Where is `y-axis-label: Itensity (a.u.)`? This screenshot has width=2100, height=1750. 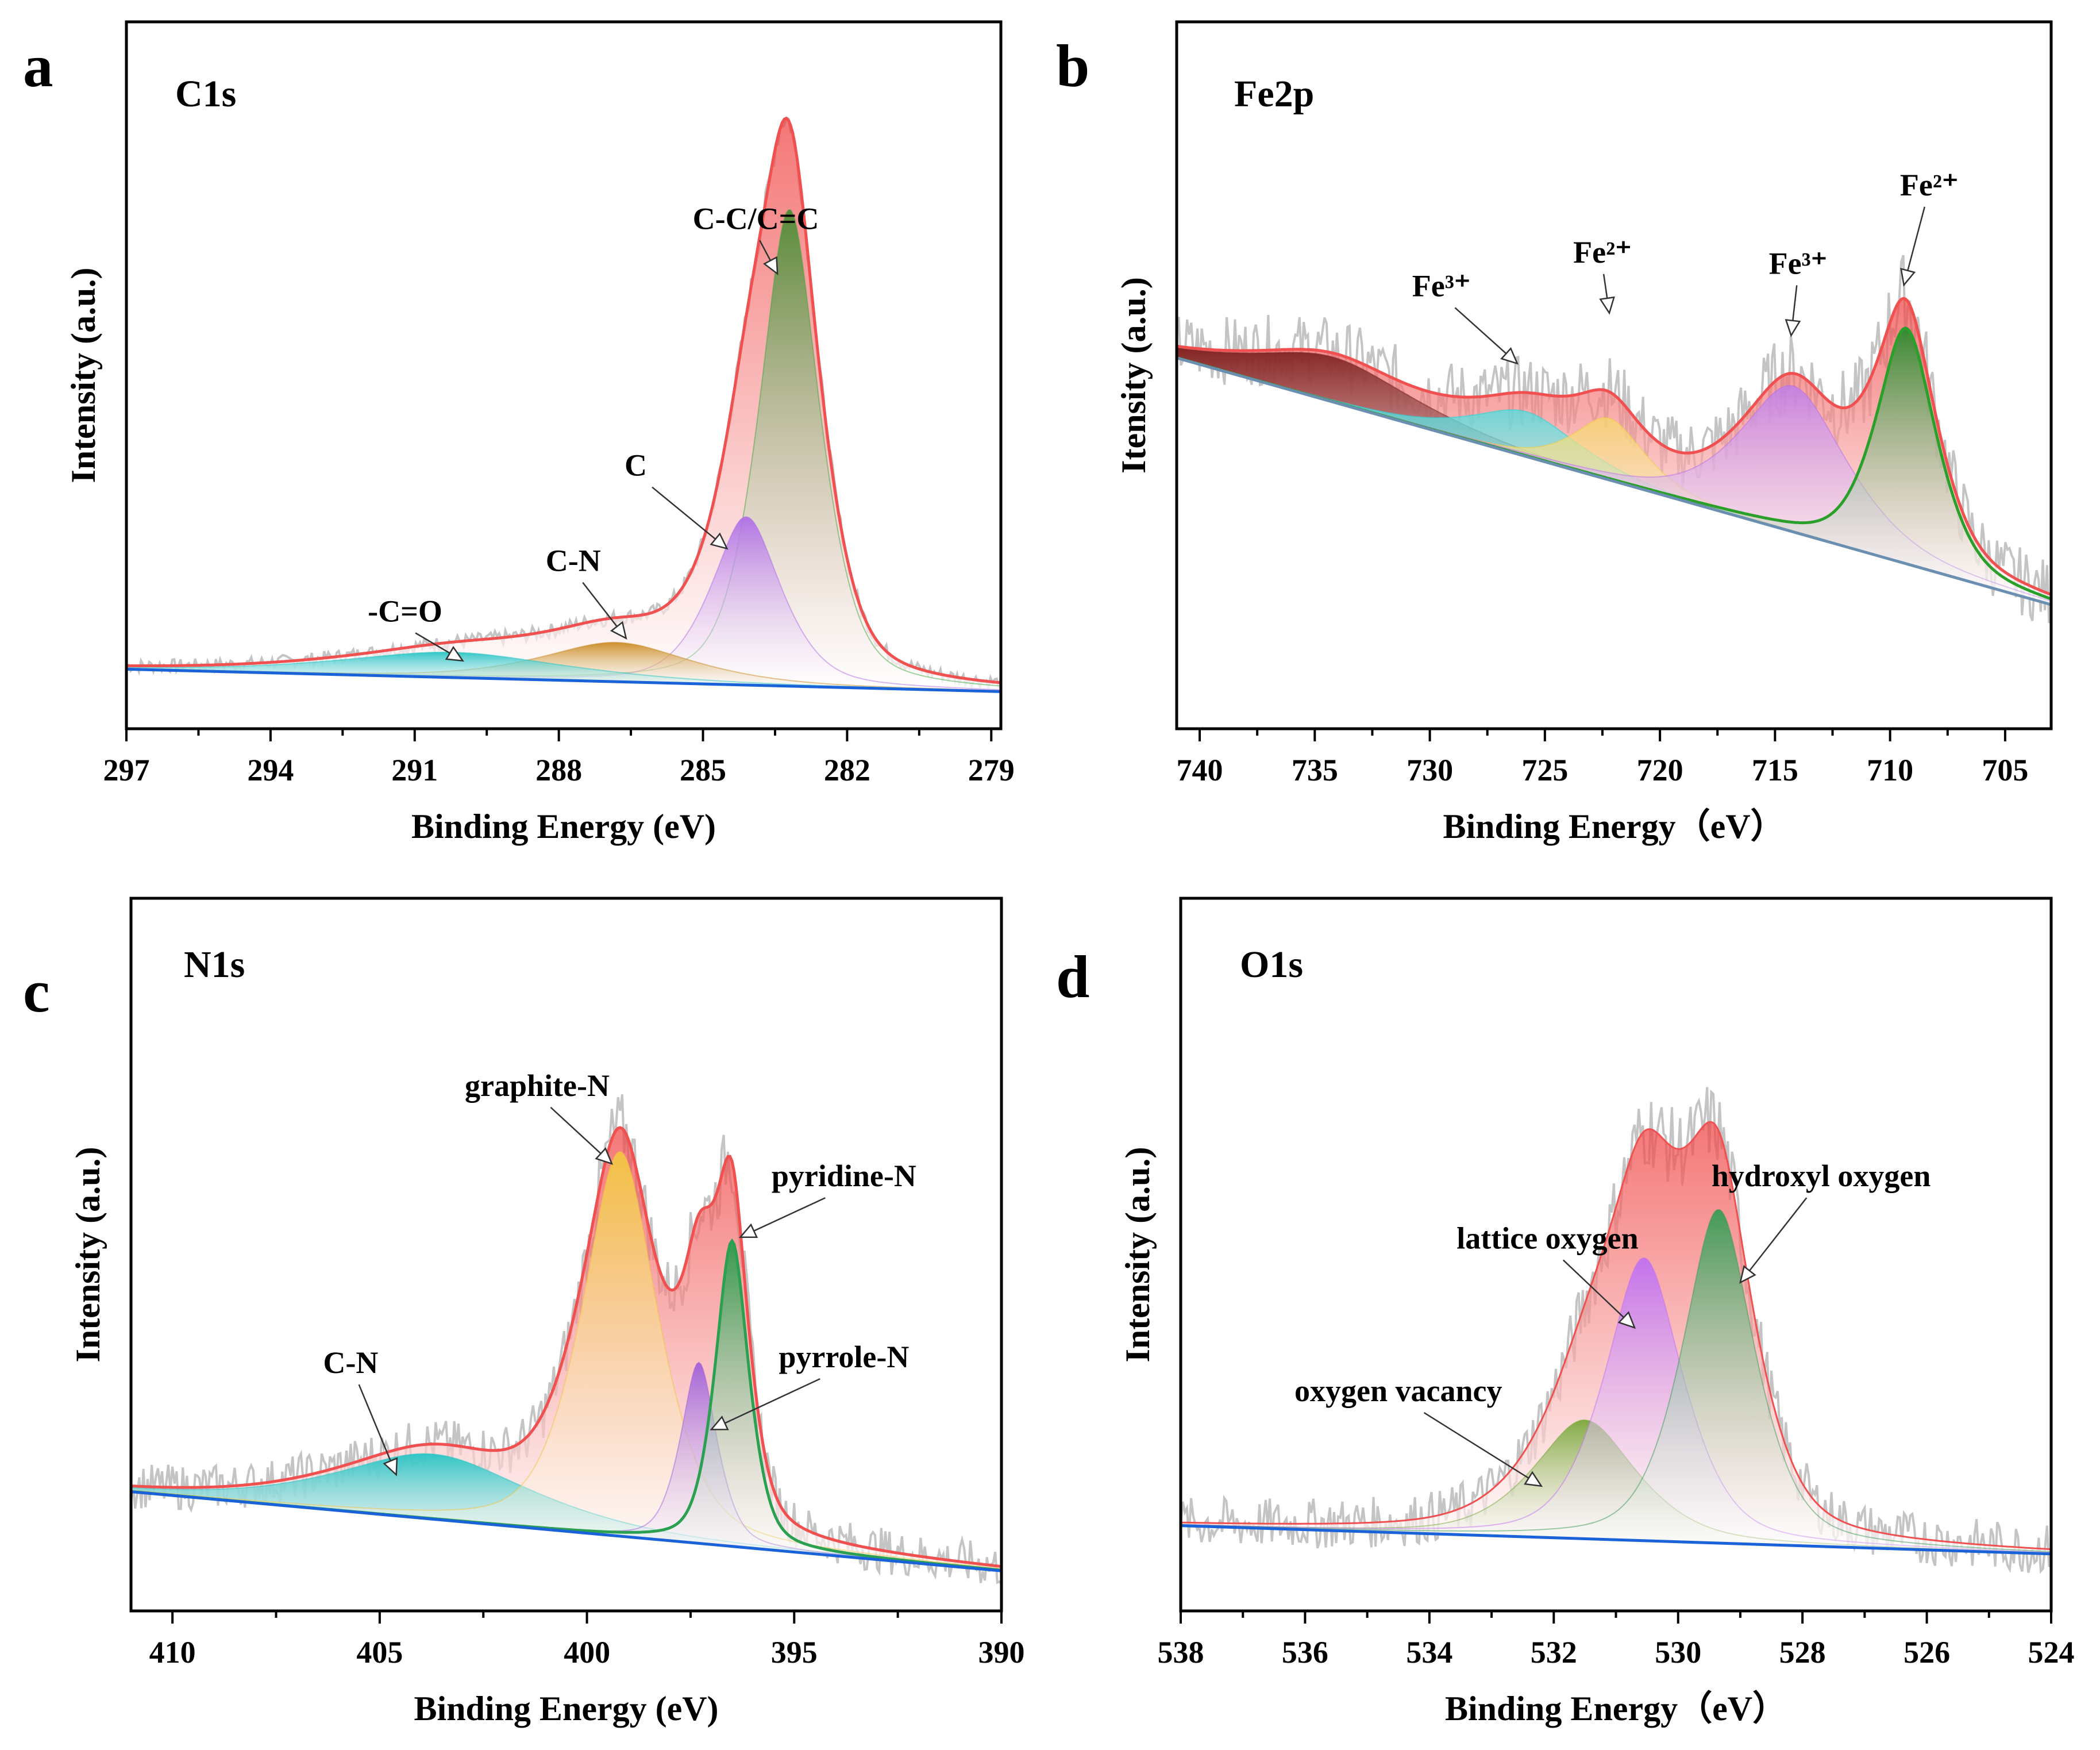 y-axis-label: Itensity (a.u.) is located at coordinates (1134, 375).